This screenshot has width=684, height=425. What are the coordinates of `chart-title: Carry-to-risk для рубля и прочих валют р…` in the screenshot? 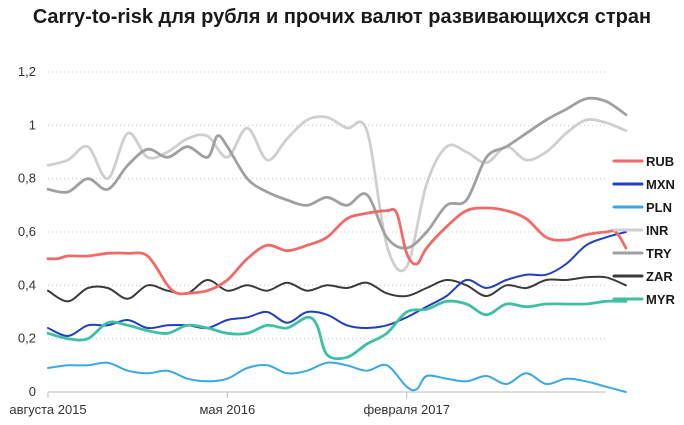 It's located at (342, 17).